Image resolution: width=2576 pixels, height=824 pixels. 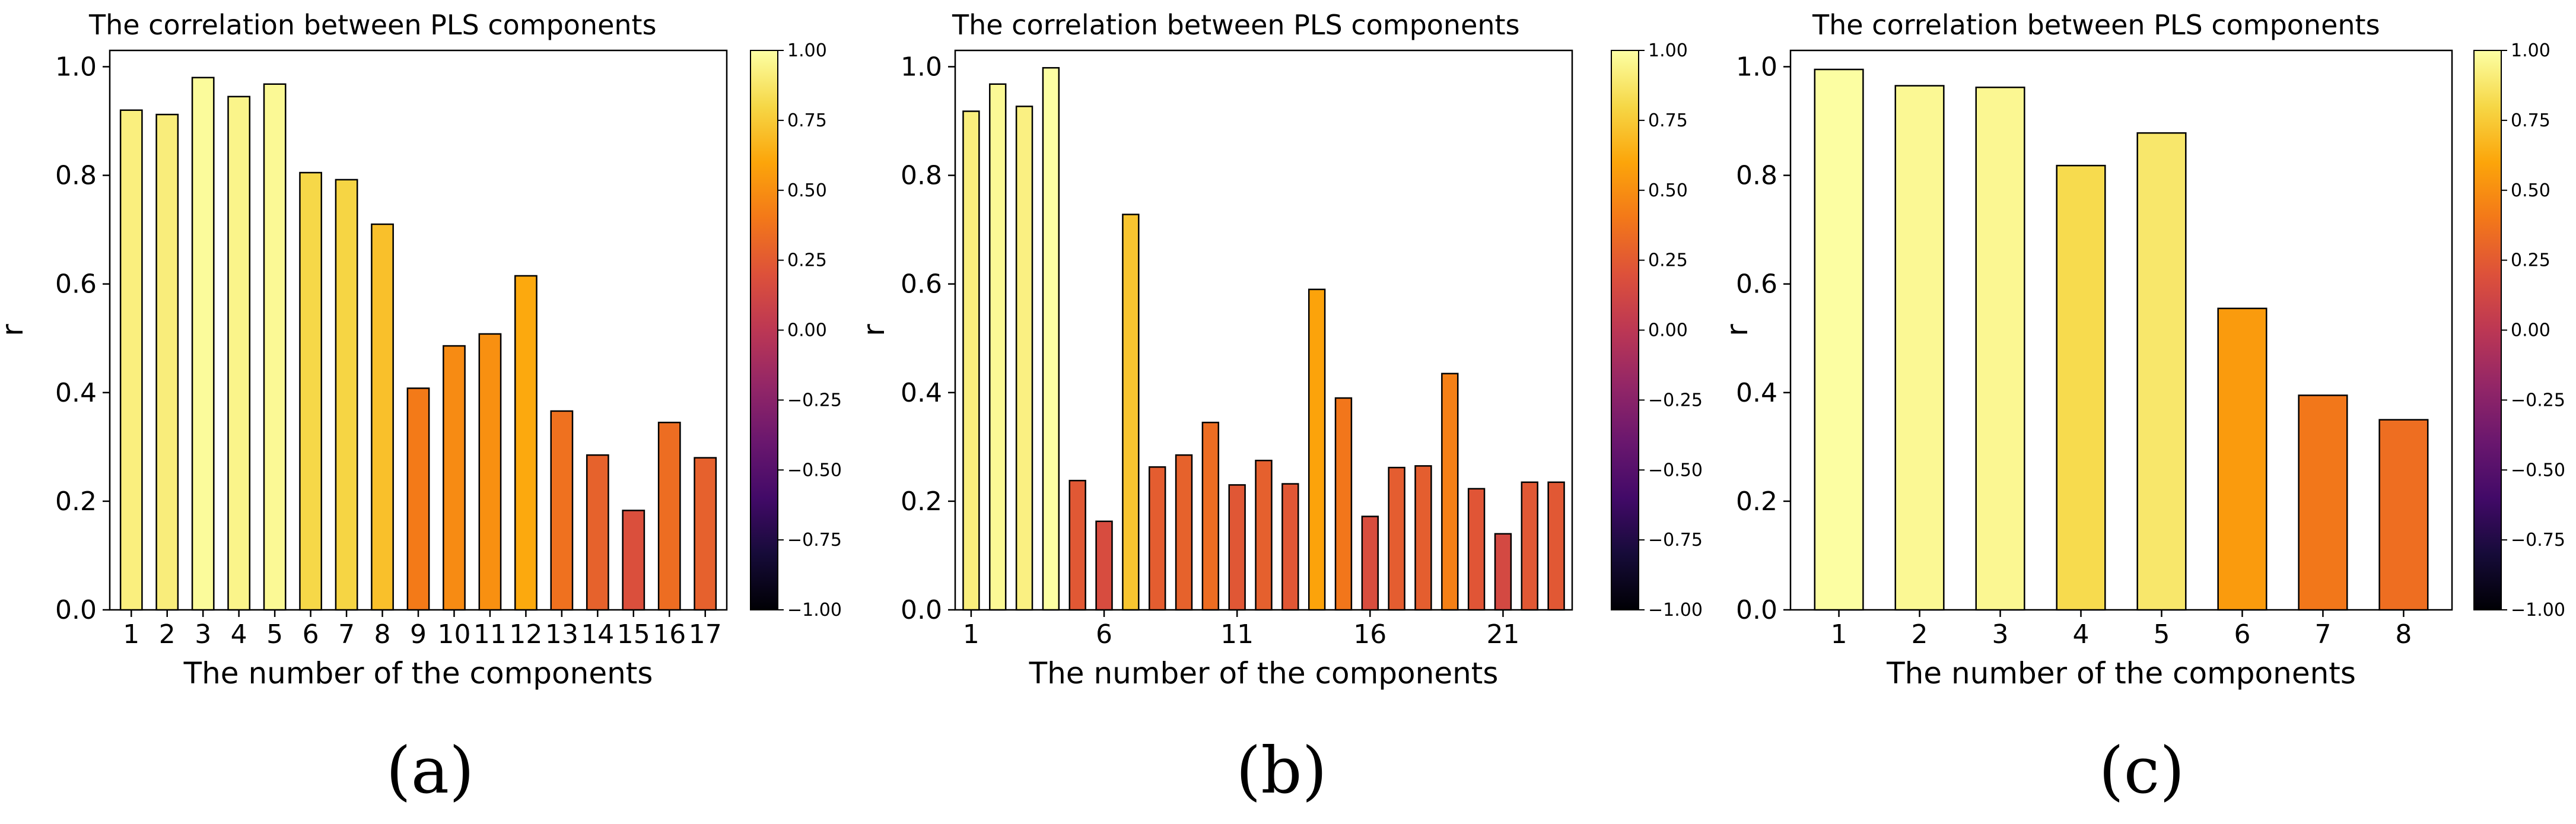 What do you see at coordinates (1237, 635) in the screenshot?
I see `x-tick-label: 11` at bounding box center [1237, 635].